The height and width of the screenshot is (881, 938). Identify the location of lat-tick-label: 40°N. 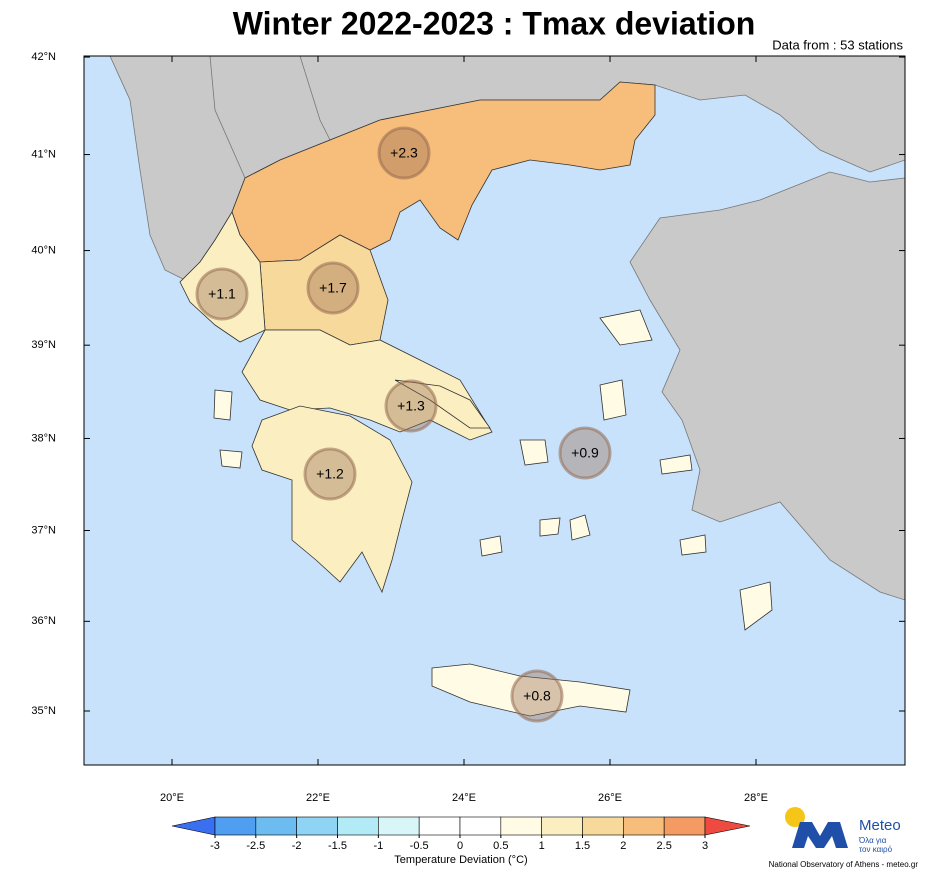
(43, 250).